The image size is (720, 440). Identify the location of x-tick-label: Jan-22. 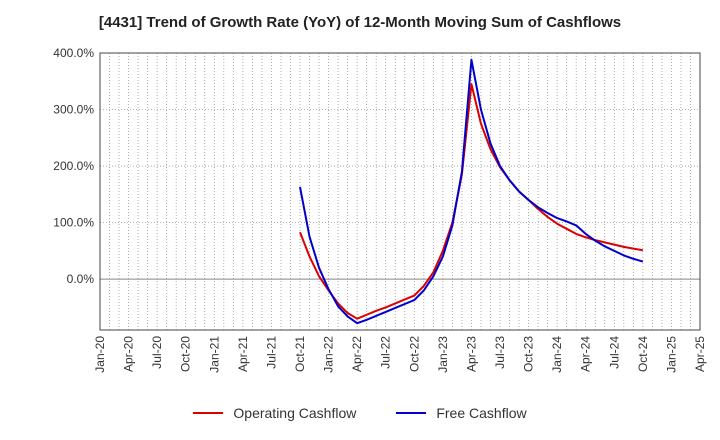
(329, 354).